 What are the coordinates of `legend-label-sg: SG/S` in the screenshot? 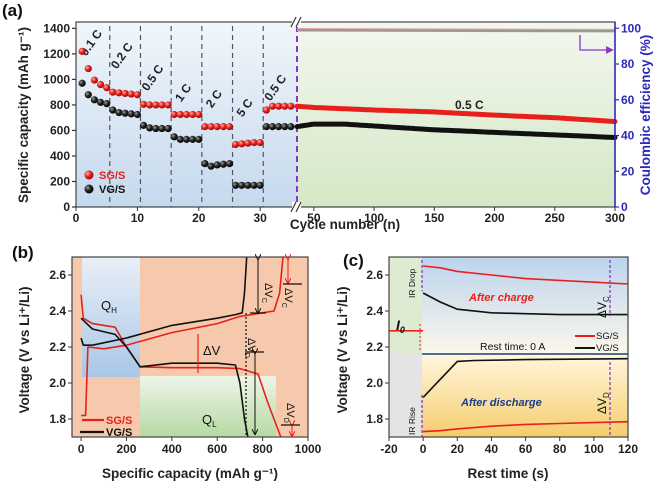 It's located at (119, 421).